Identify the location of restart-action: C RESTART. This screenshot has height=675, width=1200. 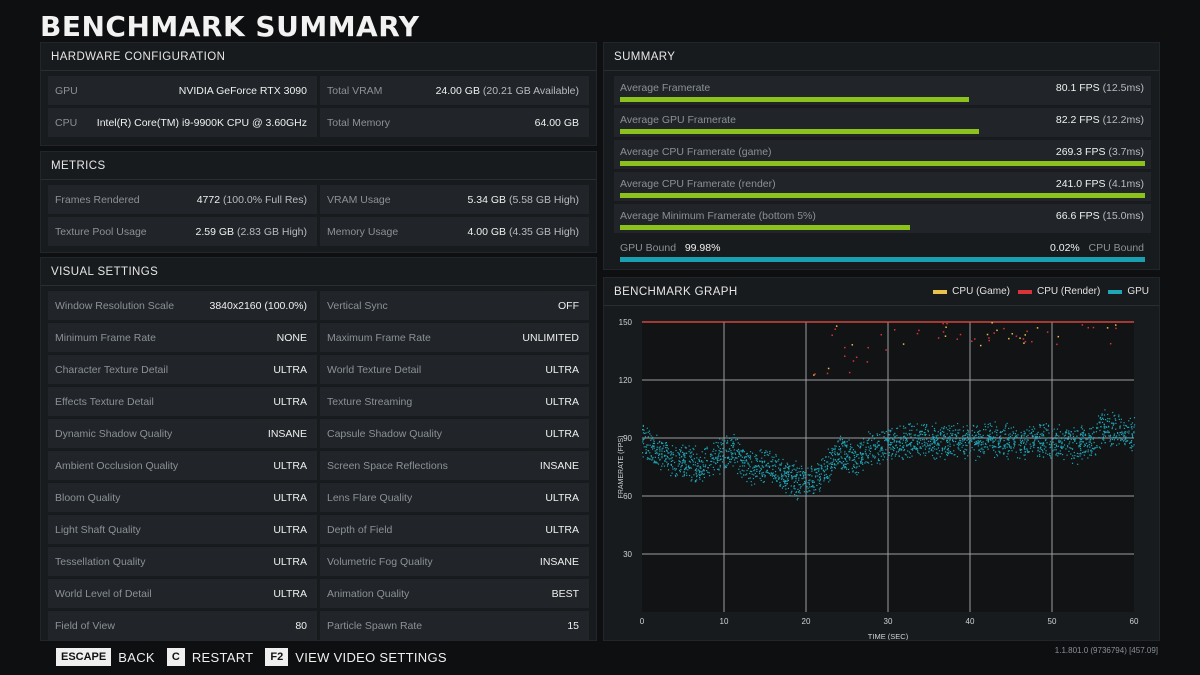
(210, 657).